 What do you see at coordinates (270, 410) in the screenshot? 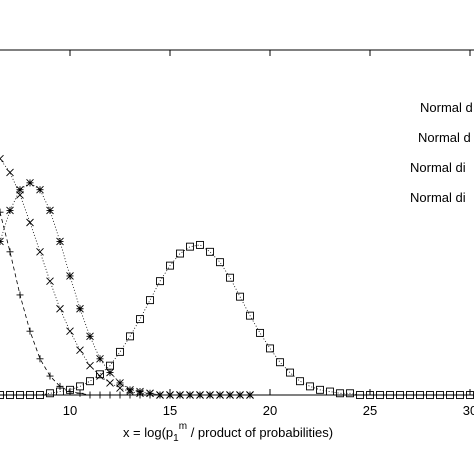
I see `x-tick-label: 20` at bounding box center [270, 410].